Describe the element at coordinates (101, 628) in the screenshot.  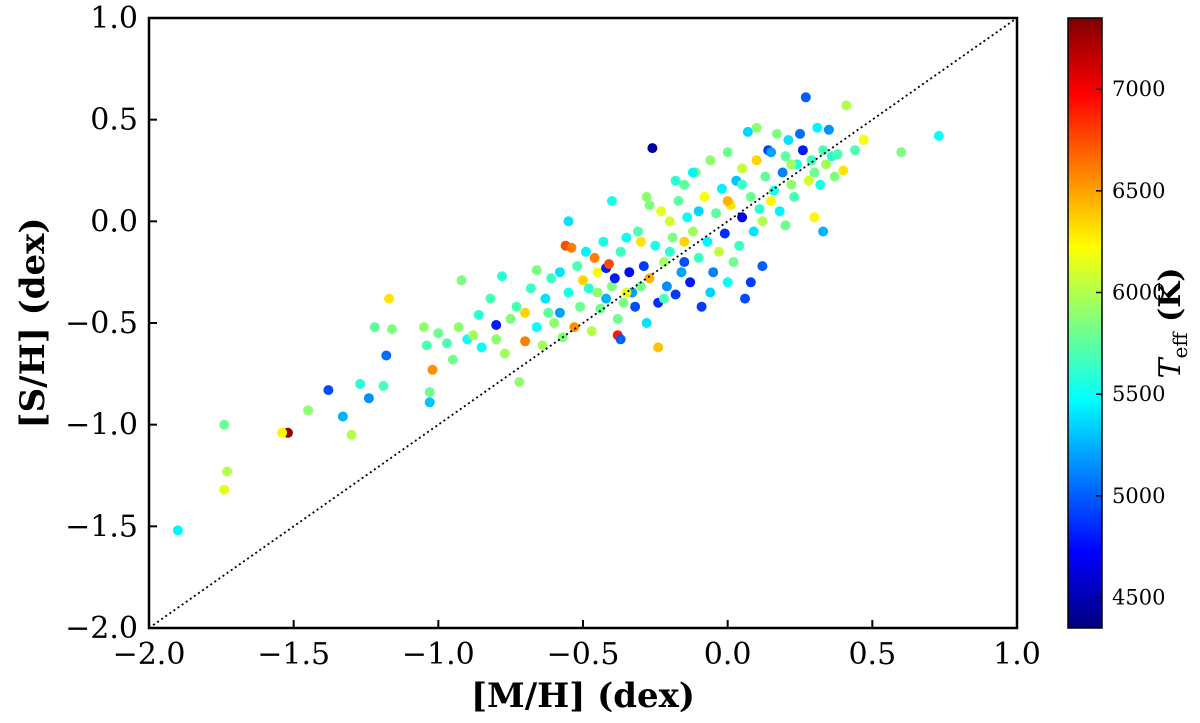
I see `y-tick-label: −2.0` at that location.